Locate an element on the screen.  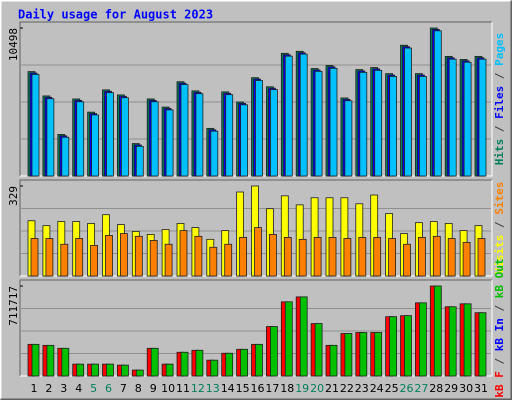
x-tick-label: 8 is located at coordinates (138, 388).